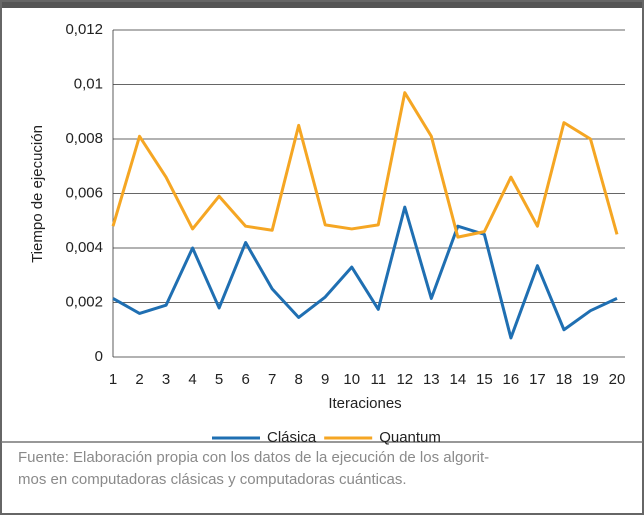 The image size is (644, 516). Describe the element at coordinates (113, 379) in the screenshot. I see `x-tick-label: 1` at that location.